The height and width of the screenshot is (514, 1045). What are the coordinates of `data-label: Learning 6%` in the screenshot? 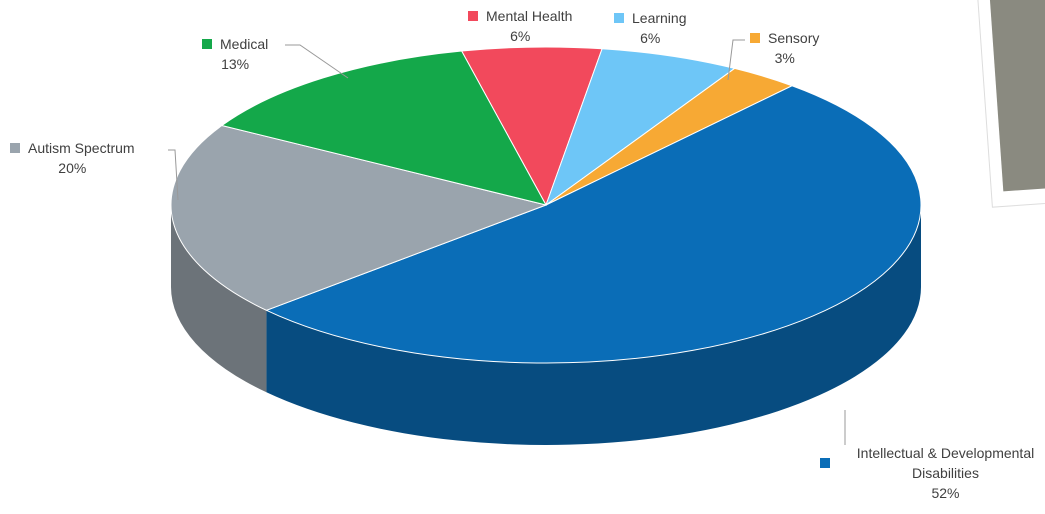 It's located at (650, 28).